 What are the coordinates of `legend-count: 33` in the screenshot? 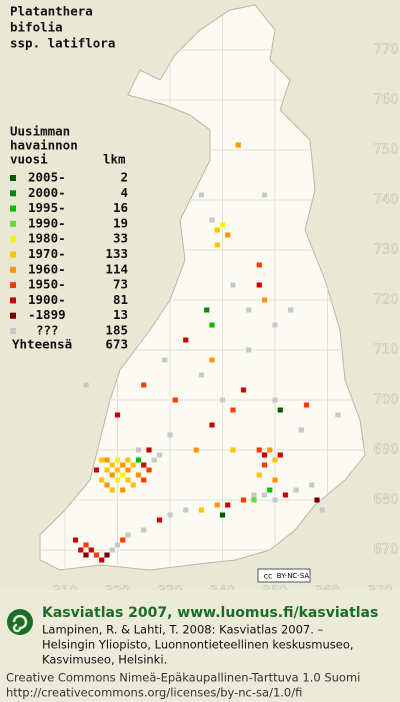 It's located at (120, 238).